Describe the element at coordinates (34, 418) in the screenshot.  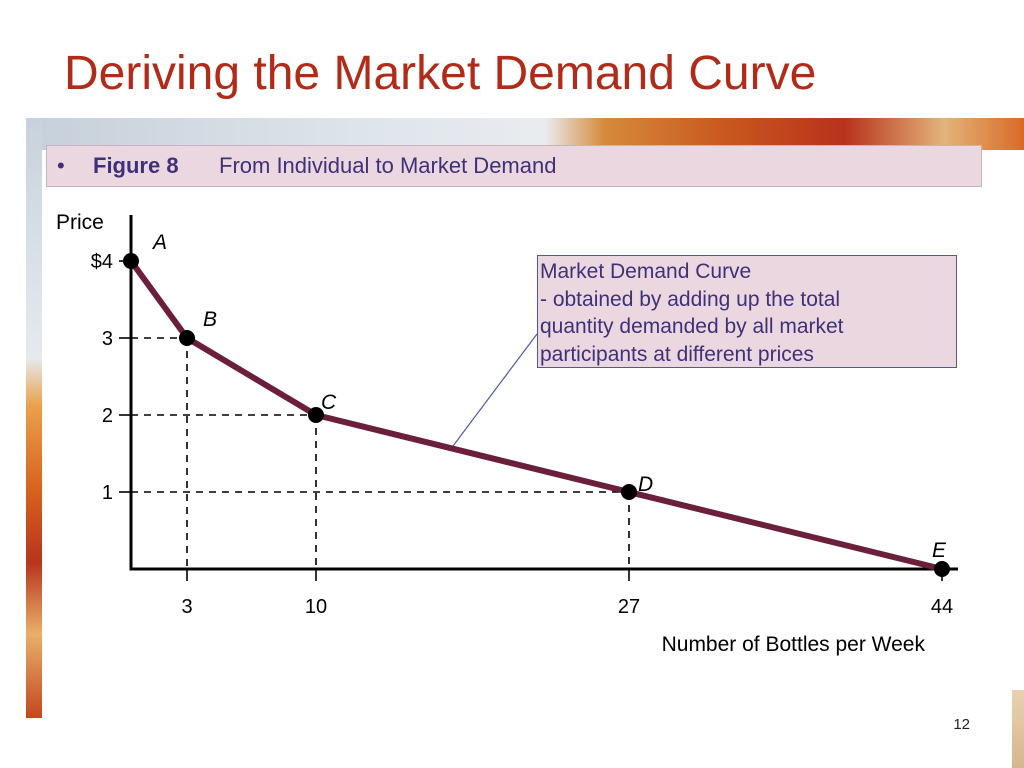
I see `decorative-left-strip` at that location.